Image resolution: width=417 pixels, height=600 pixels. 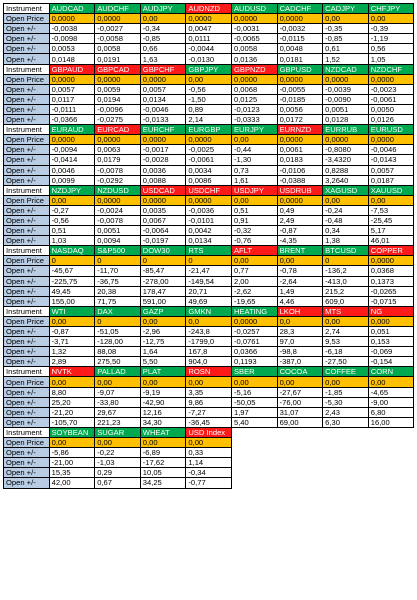 I want to click on symbol-cell: USDRUB, so click(x=300, y=190).